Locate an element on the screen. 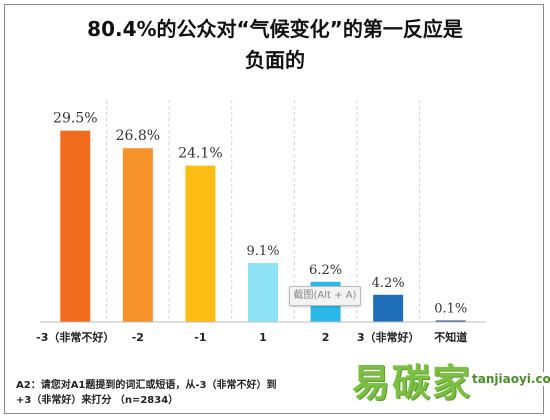 This screenshot has width=550, height=420. category-label: -1 is located at coordinates (200, 337).